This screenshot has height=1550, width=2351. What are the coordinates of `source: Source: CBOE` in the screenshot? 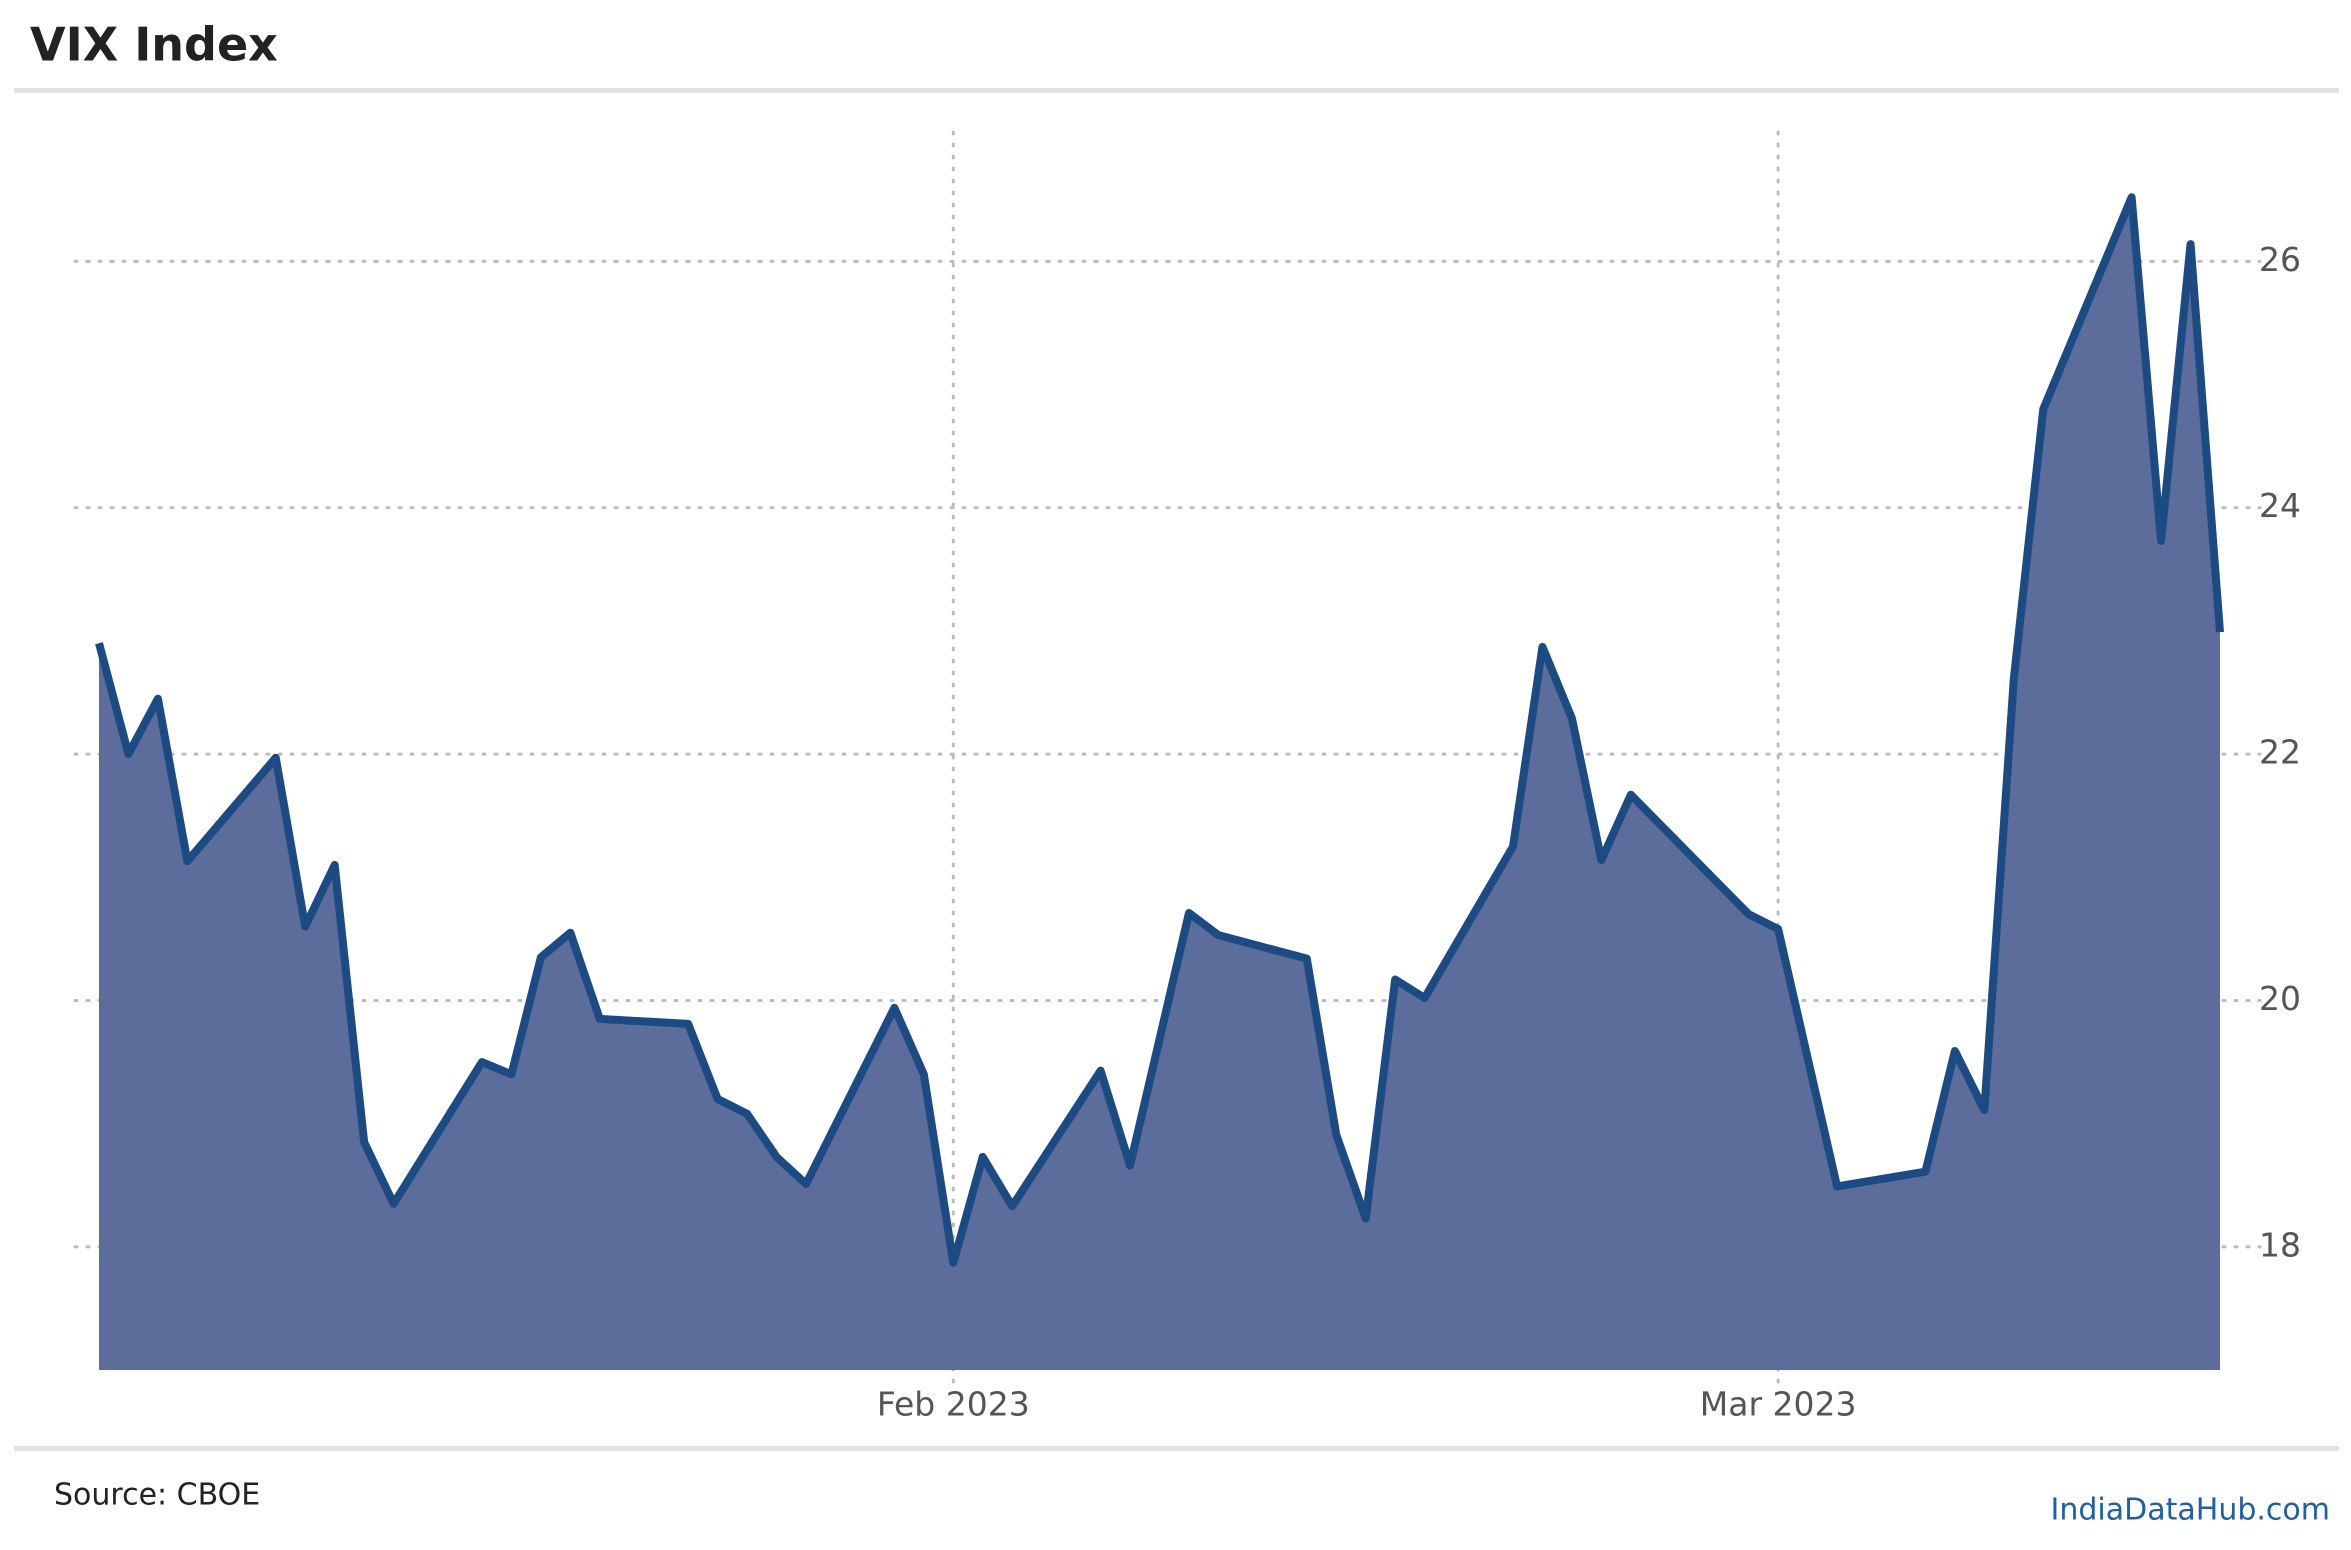 It's located at (157, 1495).